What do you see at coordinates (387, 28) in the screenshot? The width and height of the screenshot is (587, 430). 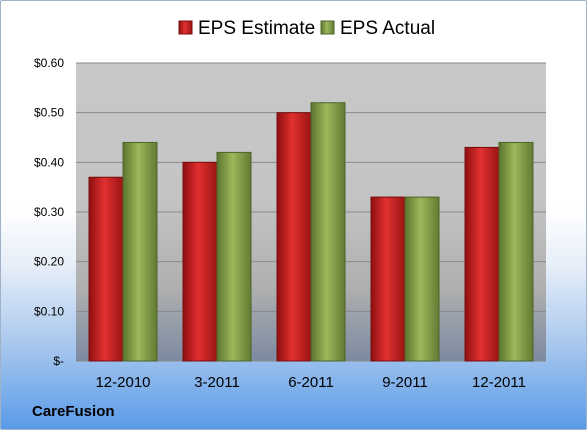 I see `legend-label: EPS Actual` at bounding box center [387, 28].